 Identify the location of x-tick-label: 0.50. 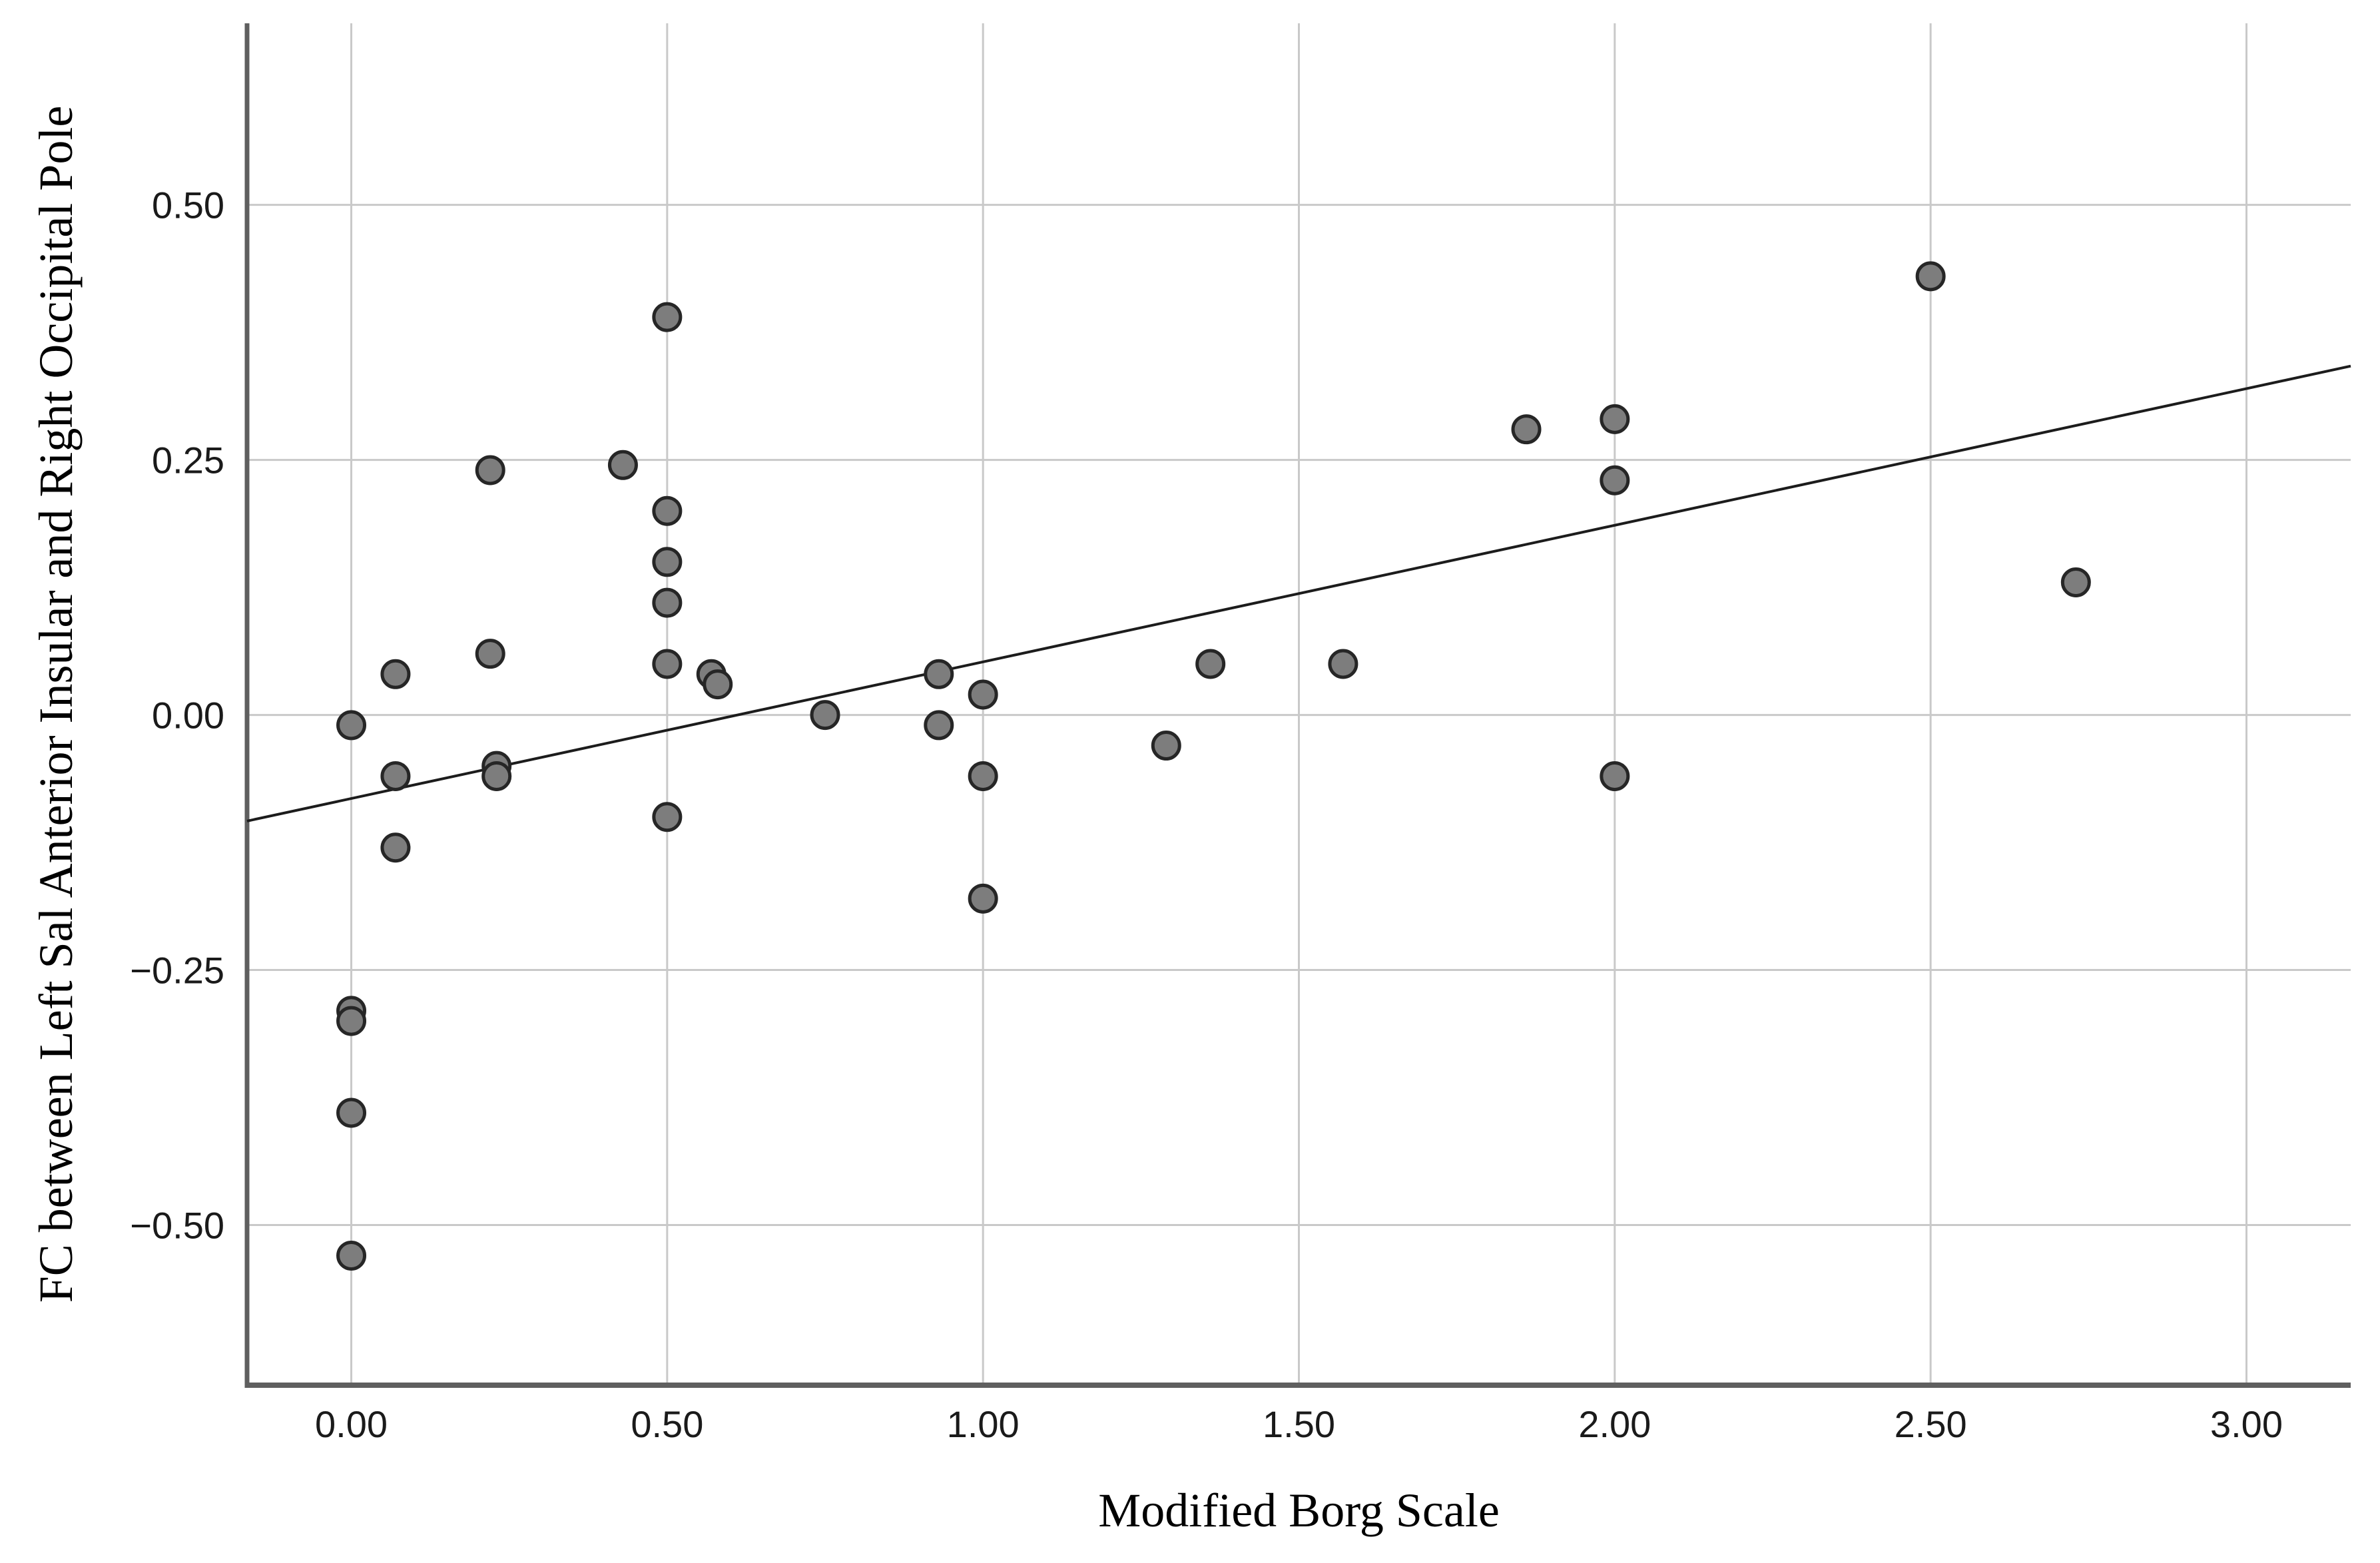
(667, 1424).